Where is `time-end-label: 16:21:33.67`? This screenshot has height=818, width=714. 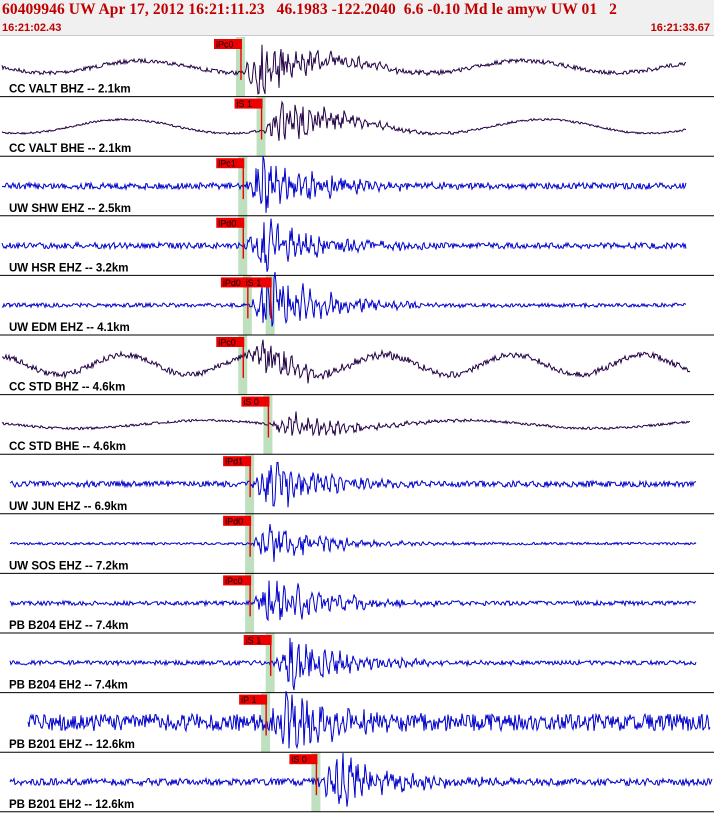 time-end-label: 16:21:33.67 is located at coordinates (680, 28).